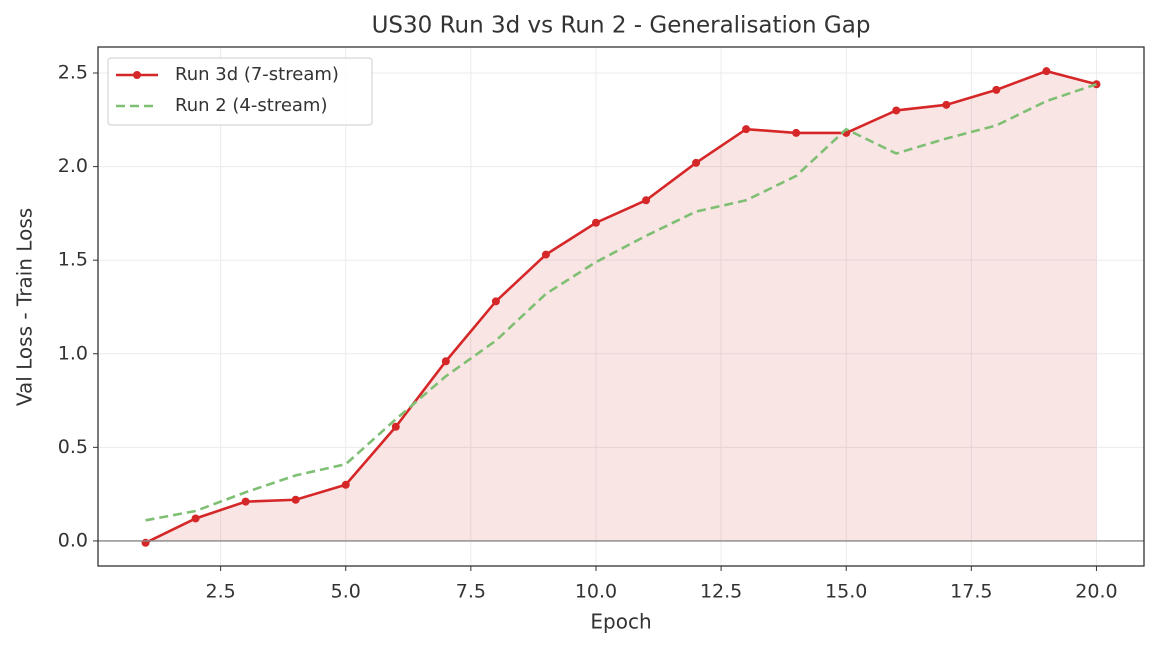 This screenshot has width=1158, height=651. I want to click on legend-label: Run 2 (4-stream), so click(251, 105).